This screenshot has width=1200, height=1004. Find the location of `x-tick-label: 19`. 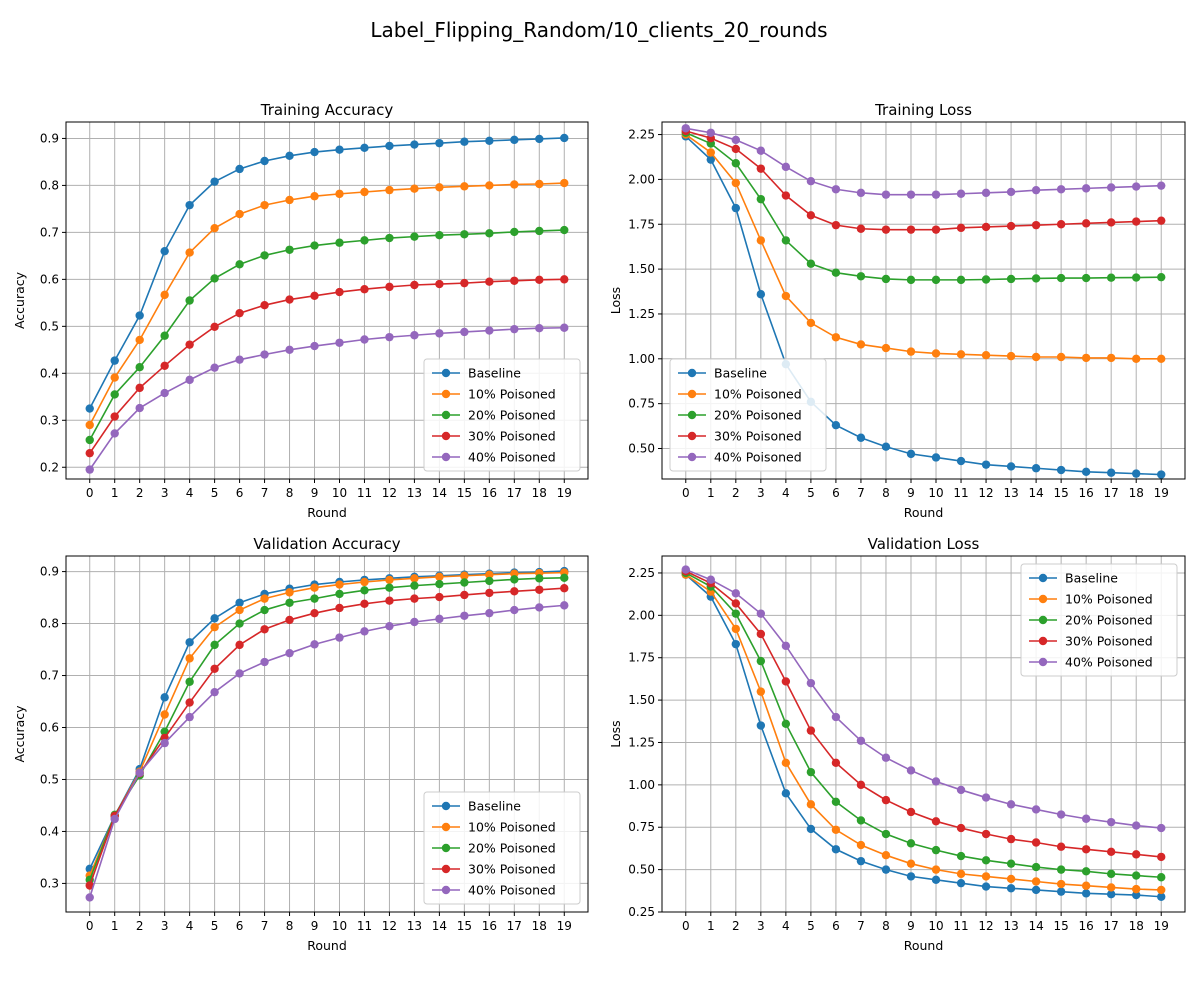

x-tick-label: 19 is located at coordinates (1161, 493).